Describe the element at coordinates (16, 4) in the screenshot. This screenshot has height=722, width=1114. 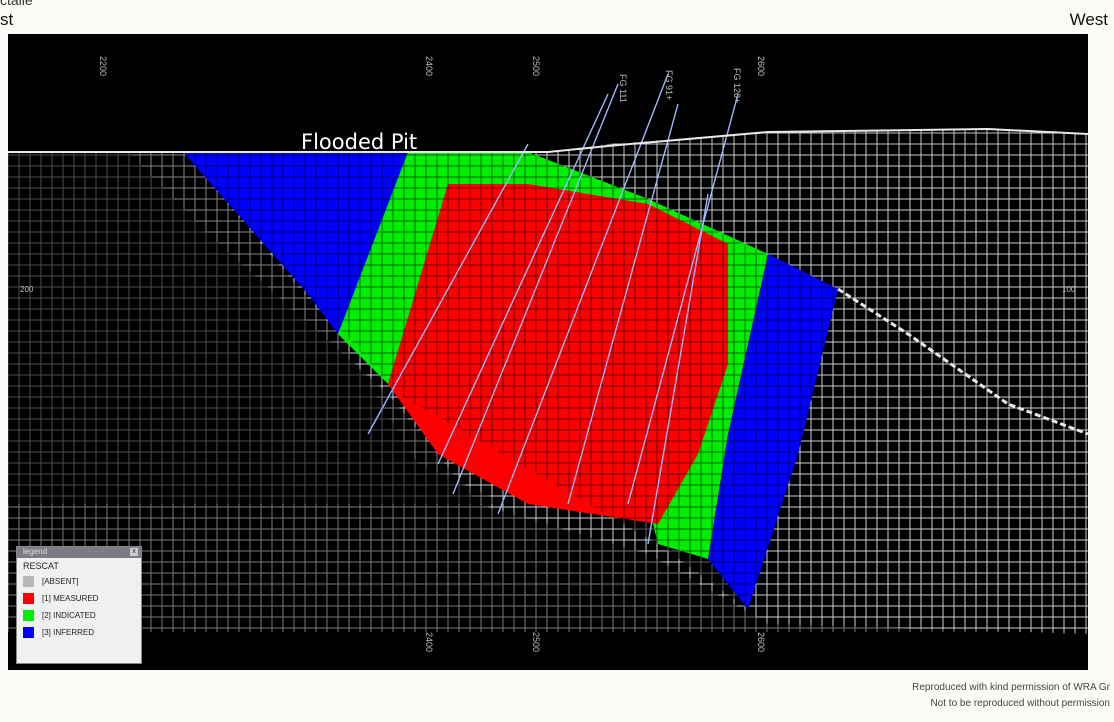
I see `header-fragment: ctalle` at that location.